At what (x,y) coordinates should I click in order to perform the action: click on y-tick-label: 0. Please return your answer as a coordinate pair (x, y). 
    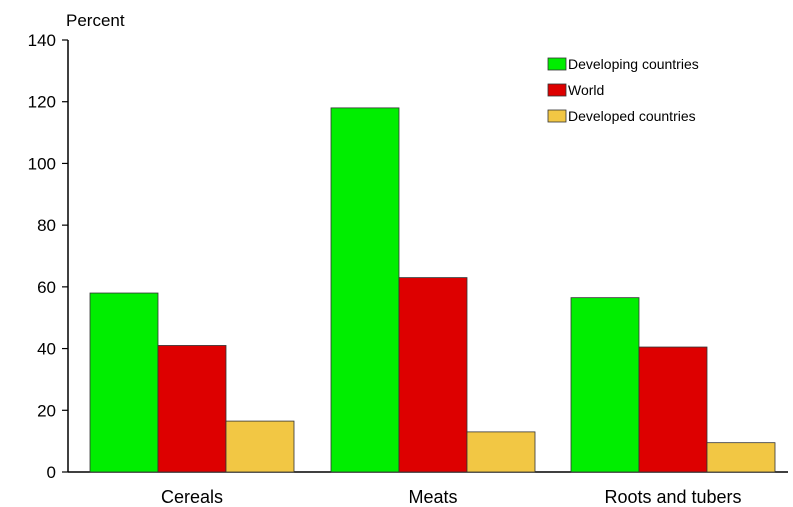
    Looking at the image, I should click on (51, 472).